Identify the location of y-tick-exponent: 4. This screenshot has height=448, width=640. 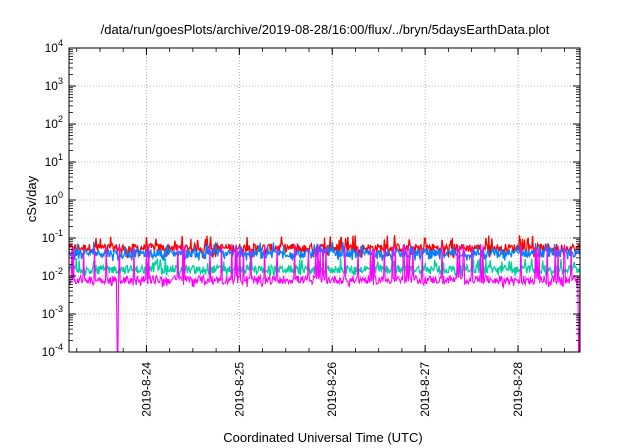
(60, 43).